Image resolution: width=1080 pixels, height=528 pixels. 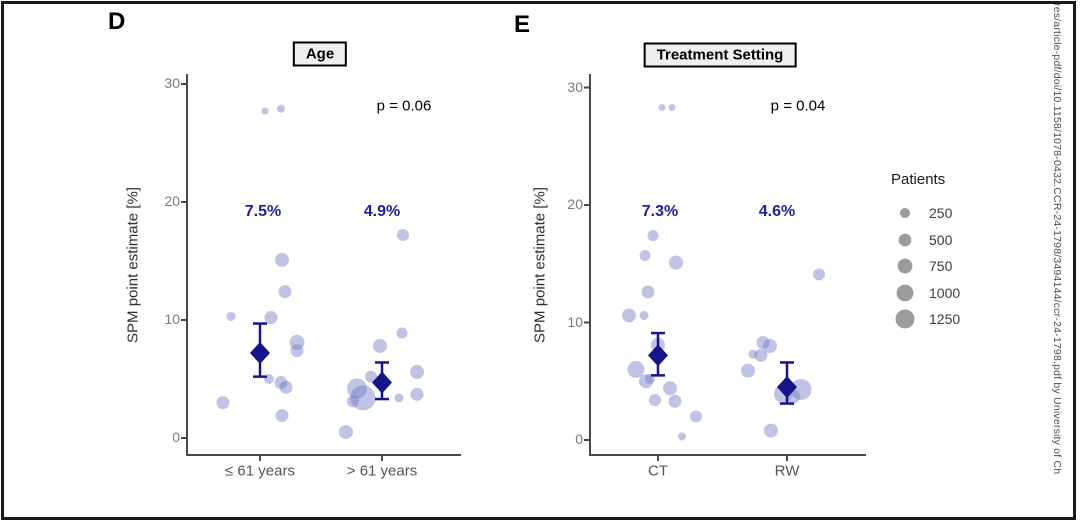 I want to click on legend-size-label: 750, so click(x=941, y=266).